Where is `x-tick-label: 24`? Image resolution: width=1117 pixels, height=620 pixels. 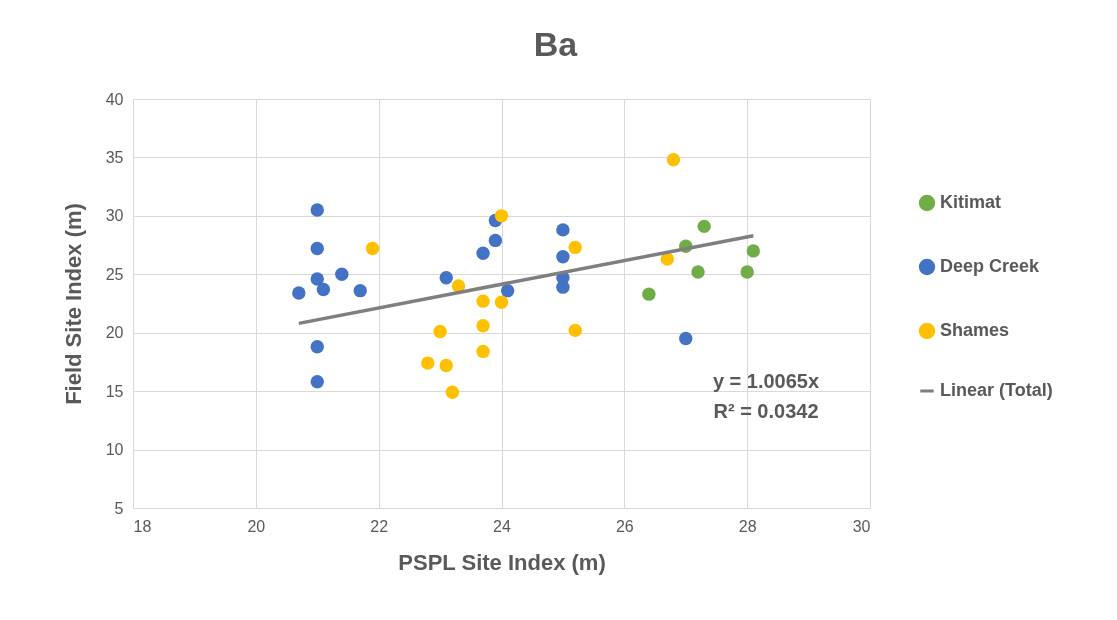
x-tick-label: 24 is located at coordinates (502, 526).